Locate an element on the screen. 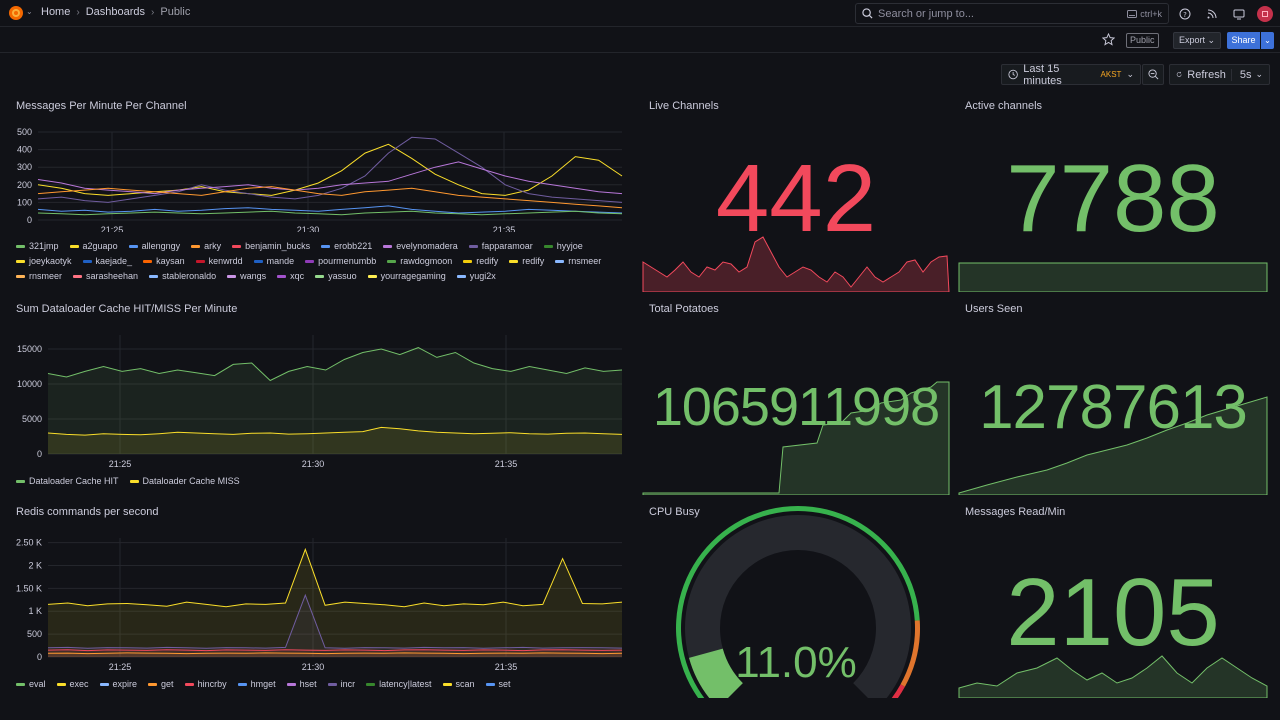  panel-live-channels: Live Channels 442 is located at coordinates (796, 192).